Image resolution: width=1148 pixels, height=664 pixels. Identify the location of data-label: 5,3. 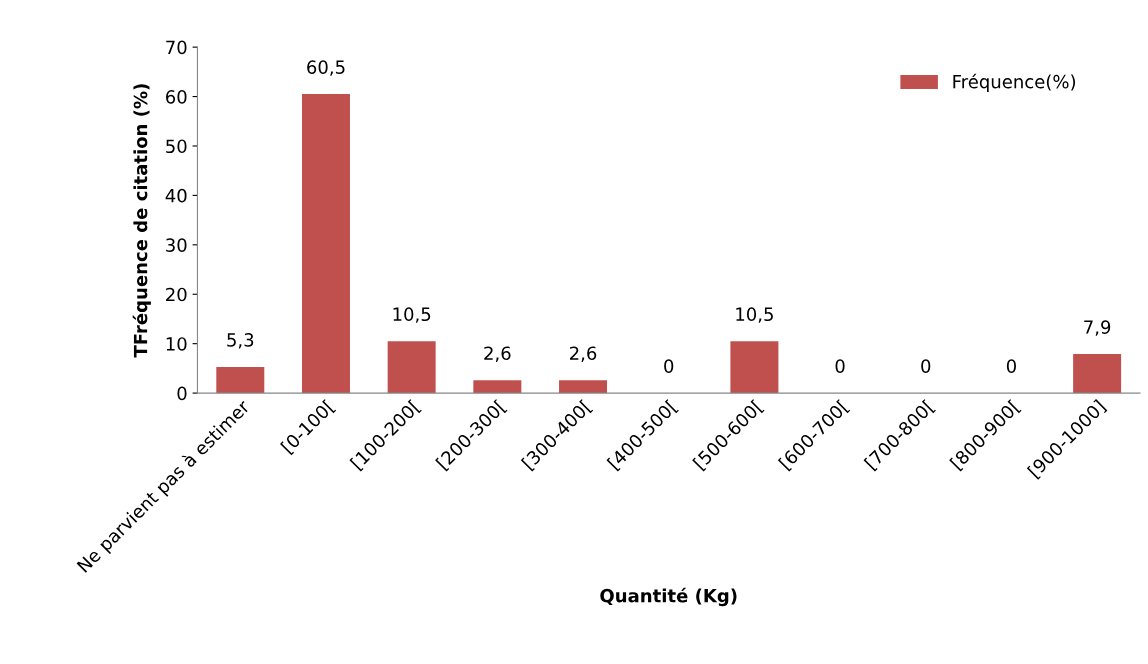
(240, 341).